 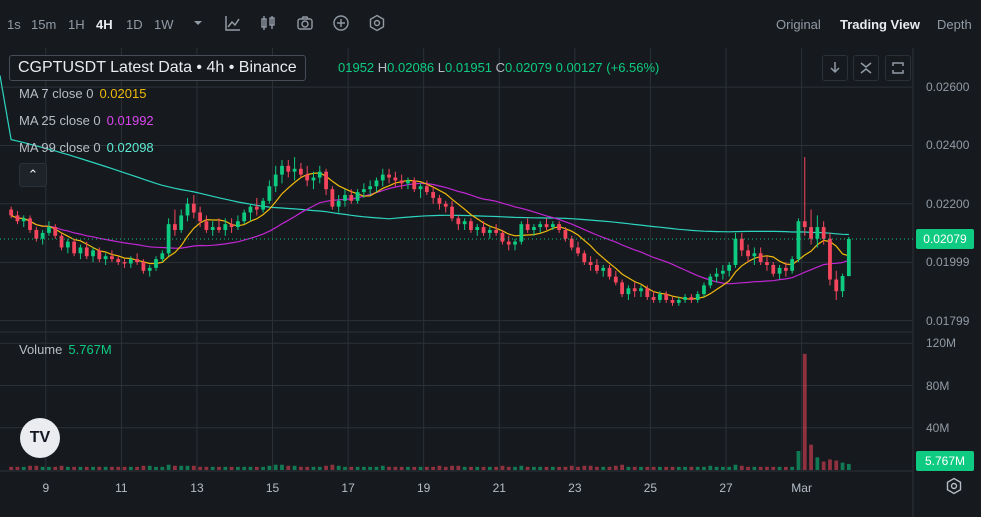 What do you see at coordinates (104, 24) in the screenshot?
I see `interval-4h: 4H` at bounding box center [104, 24].